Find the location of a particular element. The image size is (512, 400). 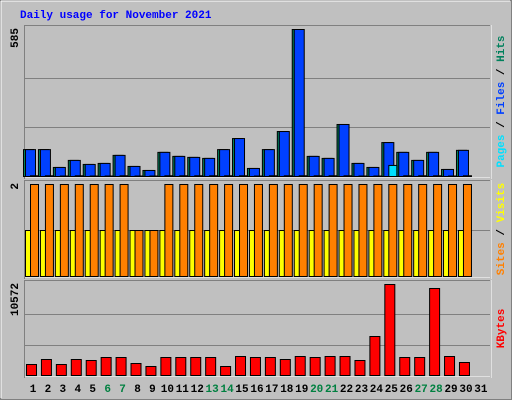

x-tick-label: 9 is located at coordinates (152, 390).